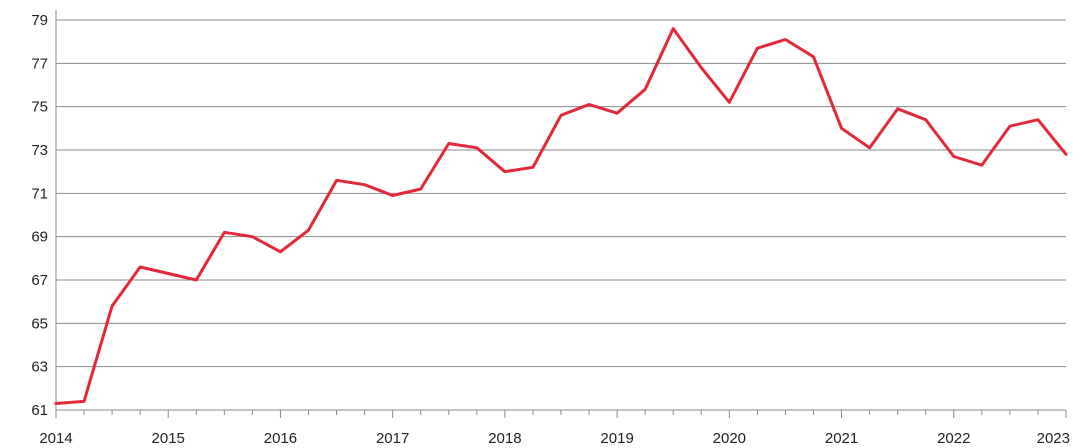  What do you see at coordinates (39, 280) in the screenshot?
I see `y-tick-label: 67` at bounding box center [39, 280].